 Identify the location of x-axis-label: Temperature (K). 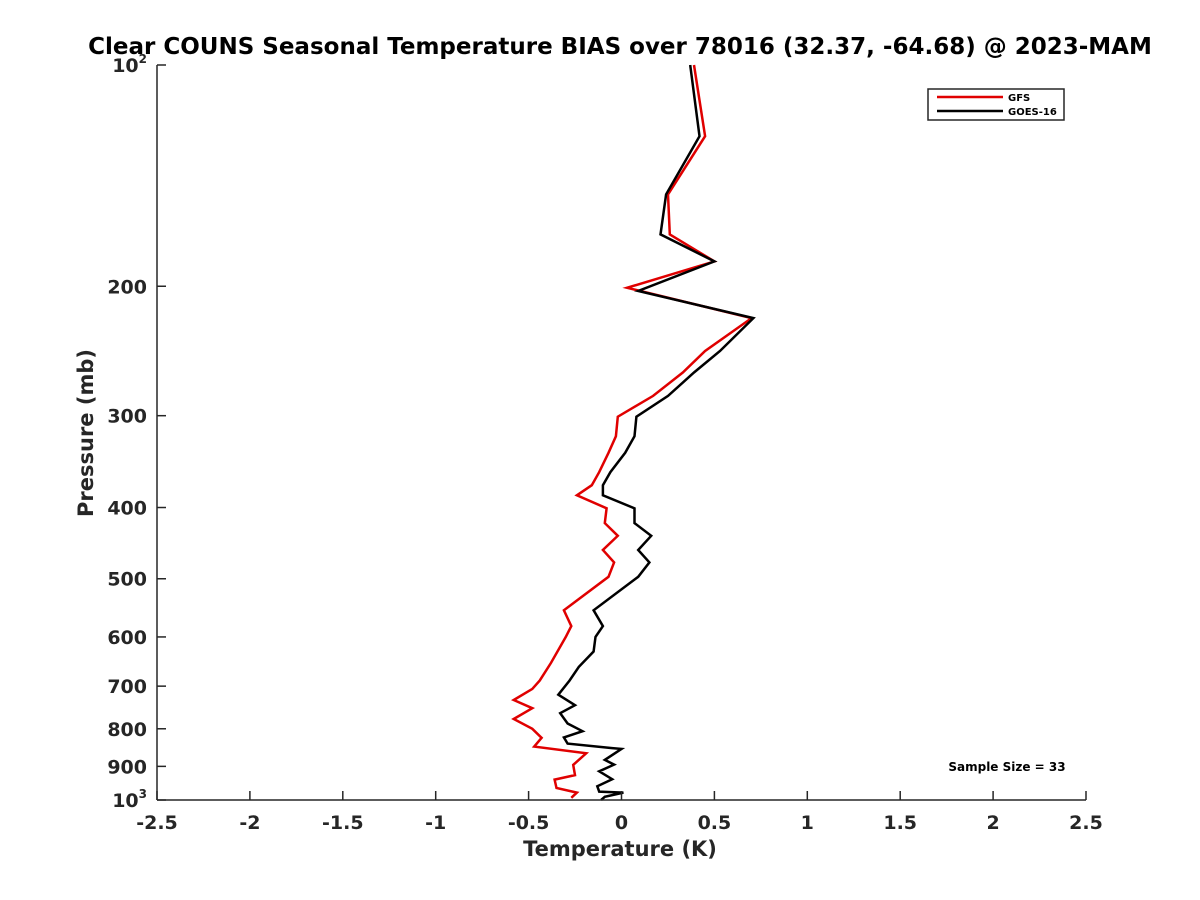
(620, 849).